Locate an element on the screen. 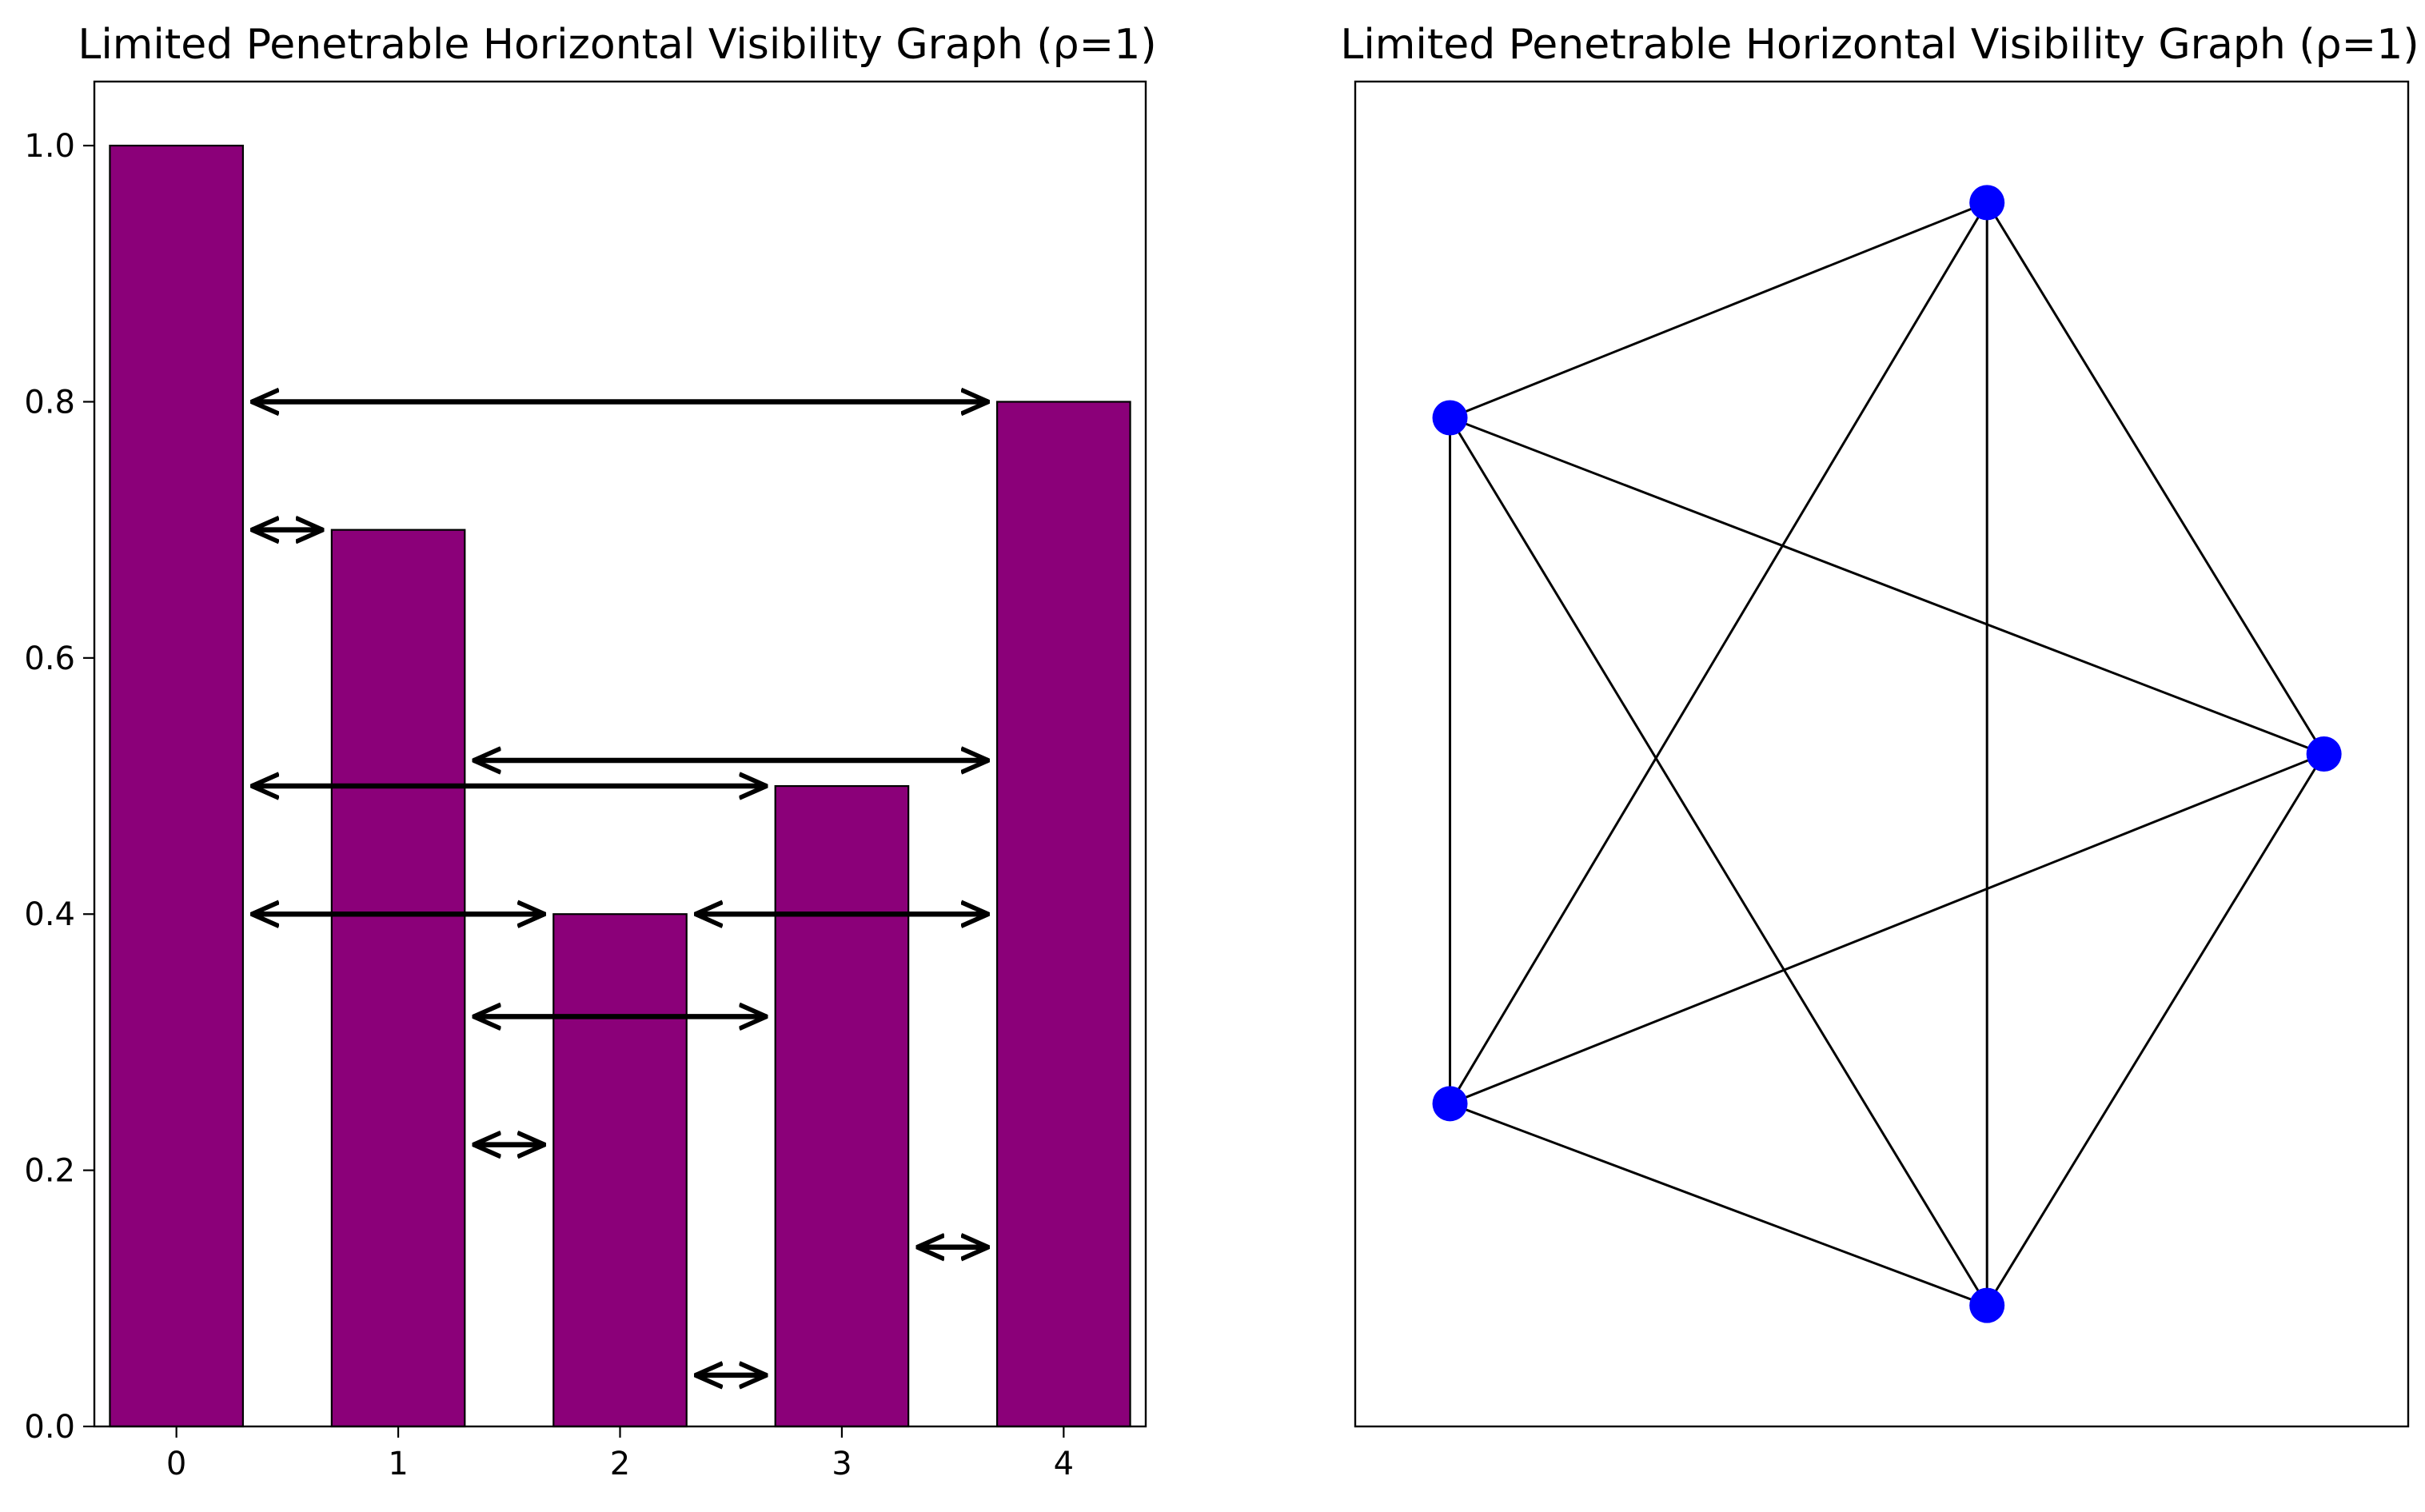 The width and height of the screenshot is (2425, 1512). y-tick-label: 0.0 is located at coordinates (49, 1427).